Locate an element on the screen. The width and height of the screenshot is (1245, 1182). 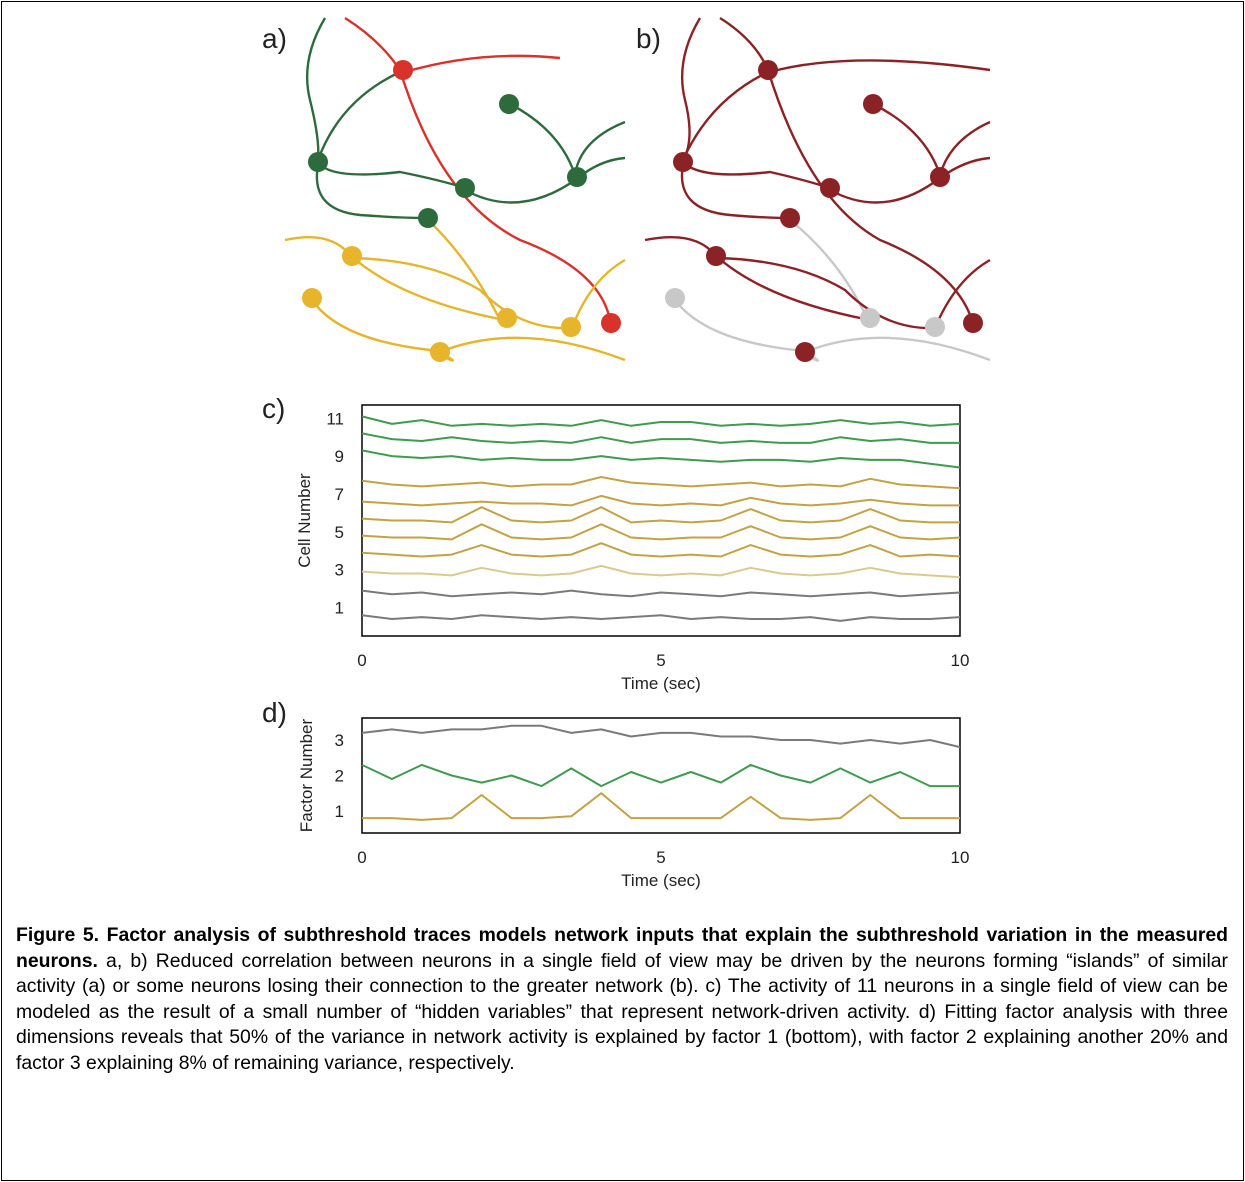
y-tick-label: 7 is located at coordinates (339, 494).